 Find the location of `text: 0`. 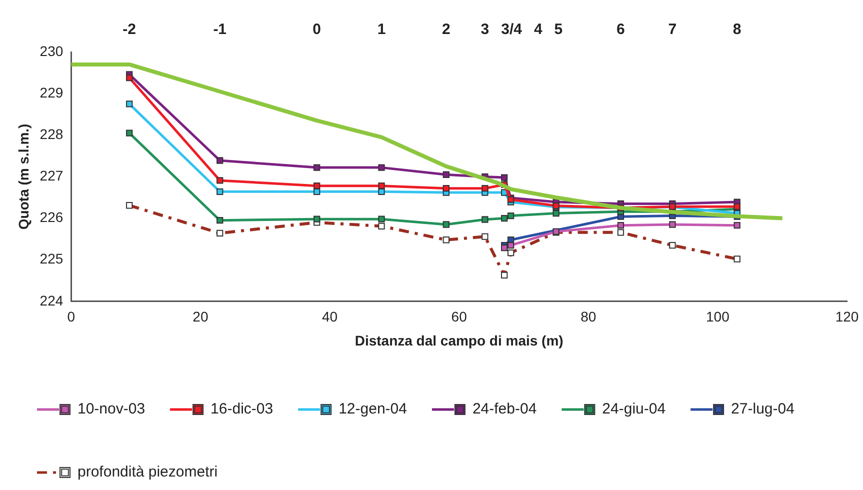

text: 0 is located at coordinates (317, 29).